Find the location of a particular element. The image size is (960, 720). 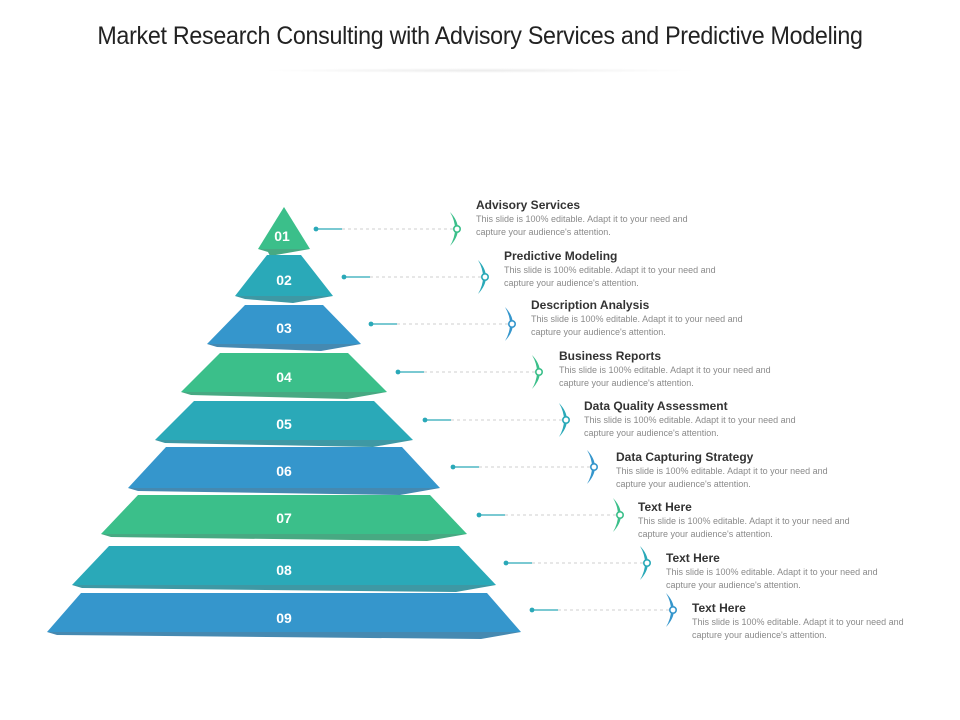

connector-09-arc is located at coordinates (670, 610).